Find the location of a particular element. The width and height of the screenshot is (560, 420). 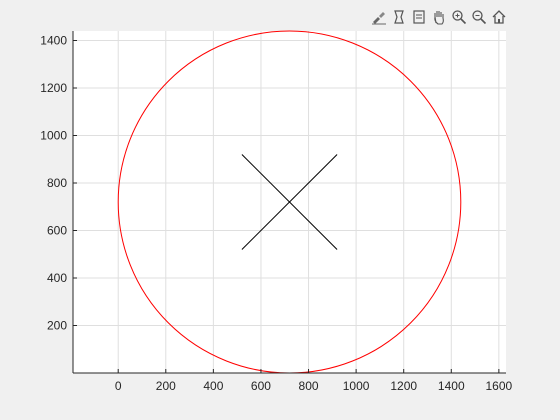

y-tick-label: 1000 is located at coordinates (53, 136).